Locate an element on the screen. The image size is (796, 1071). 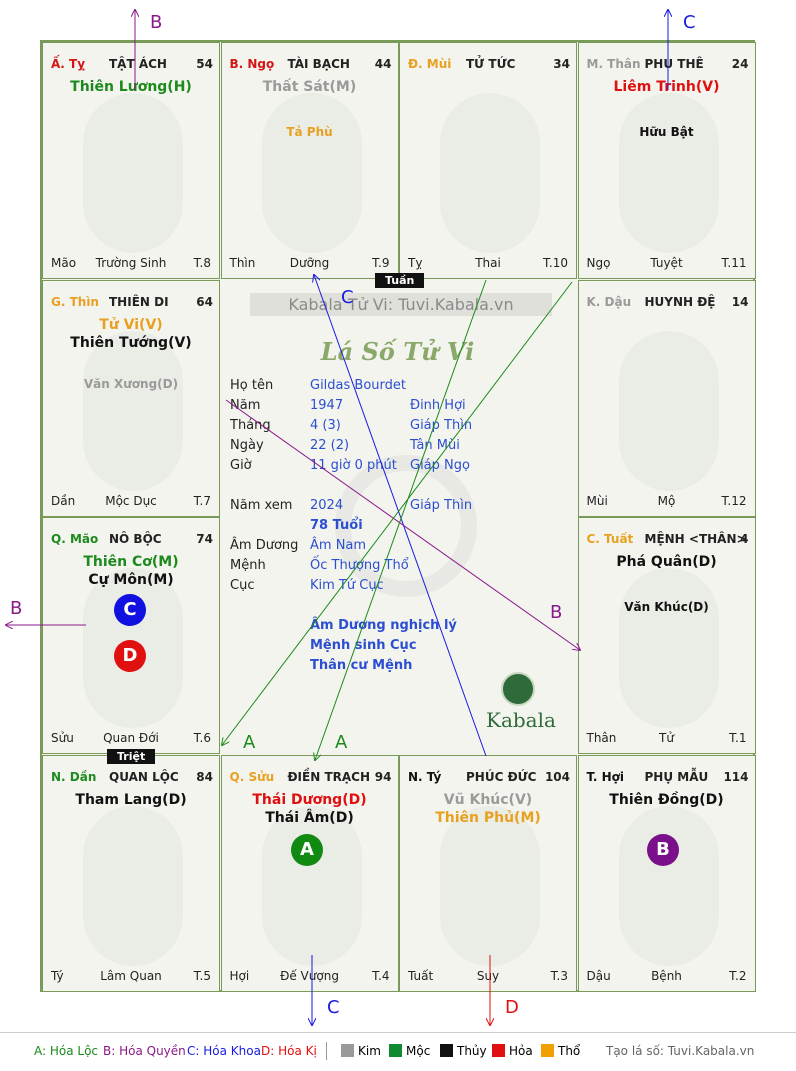
palace-header: Ấ. Tỵ TẬT ÁCH 54 is located at coordinates (132, 64).